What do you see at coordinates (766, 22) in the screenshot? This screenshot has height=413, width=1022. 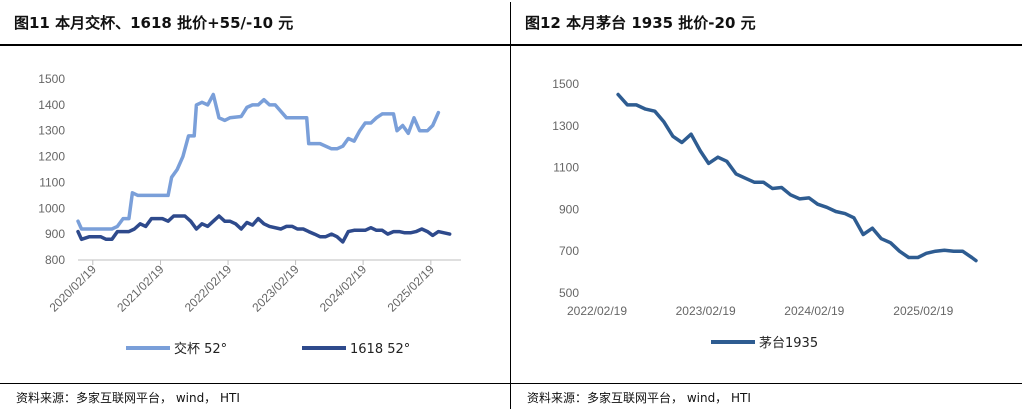 I see `chart-header: 图12 本月茅台 1935 批价-20 元` at bounding box center [766, 22].